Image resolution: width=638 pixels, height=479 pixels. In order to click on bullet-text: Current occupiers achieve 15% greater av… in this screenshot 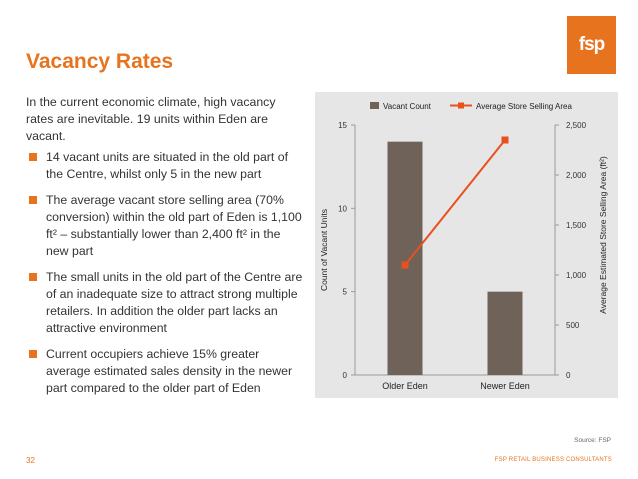, I will do `click(169, 371)`.